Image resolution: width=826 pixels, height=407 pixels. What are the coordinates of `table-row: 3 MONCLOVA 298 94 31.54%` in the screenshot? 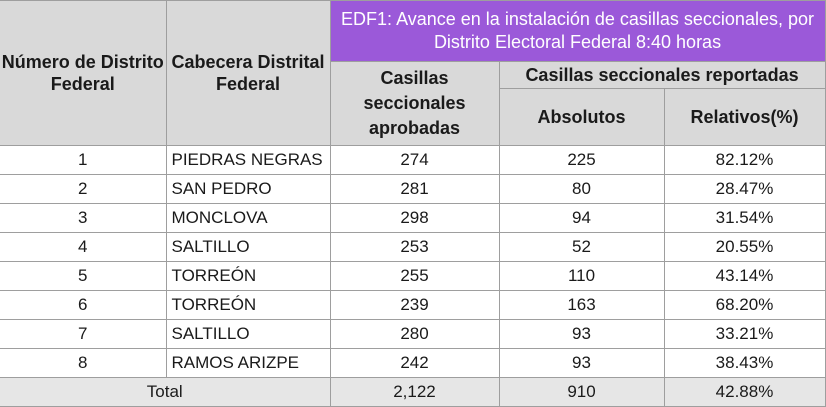 It's located at (413, 218).